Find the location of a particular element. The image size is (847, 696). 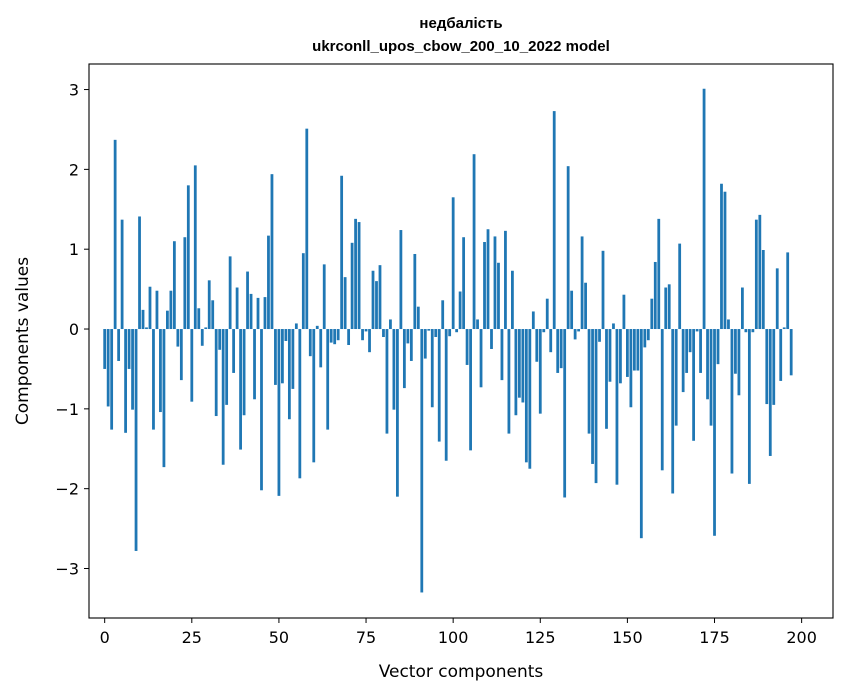

y-axis-label: Components values is located at coordinates (23, 341).